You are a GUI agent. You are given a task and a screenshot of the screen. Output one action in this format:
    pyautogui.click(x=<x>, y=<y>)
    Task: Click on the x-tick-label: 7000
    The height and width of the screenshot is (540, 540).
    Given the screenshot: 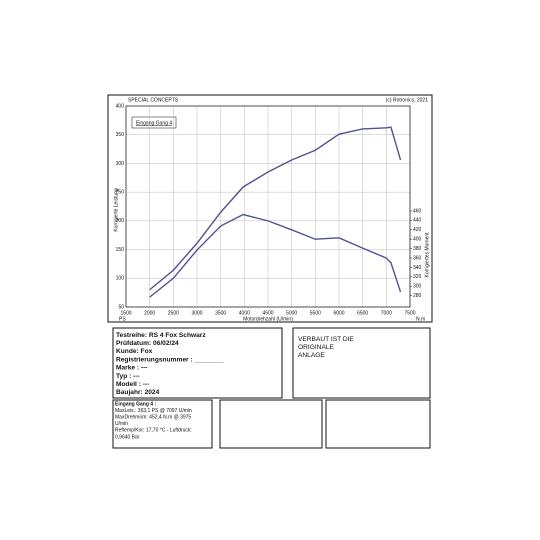 What is the action you would take?
    pyautogui.click(x=386, y=313)
    